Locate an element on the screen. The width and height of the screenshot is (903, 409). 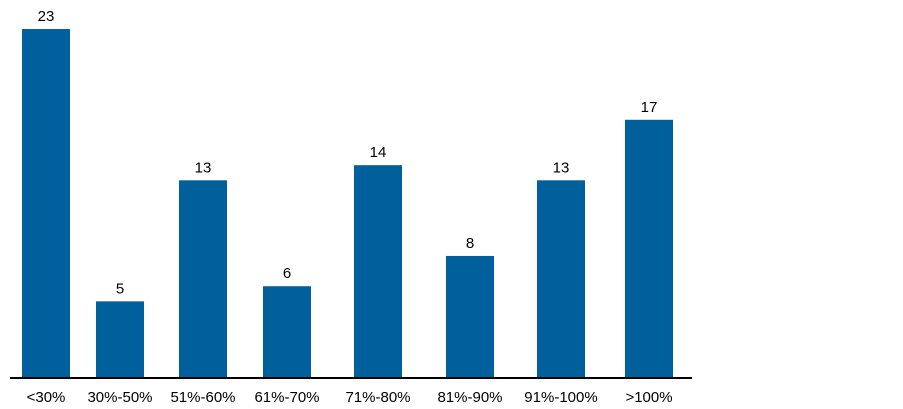
value-label-3: 6 is located at coordinates (287, 273).